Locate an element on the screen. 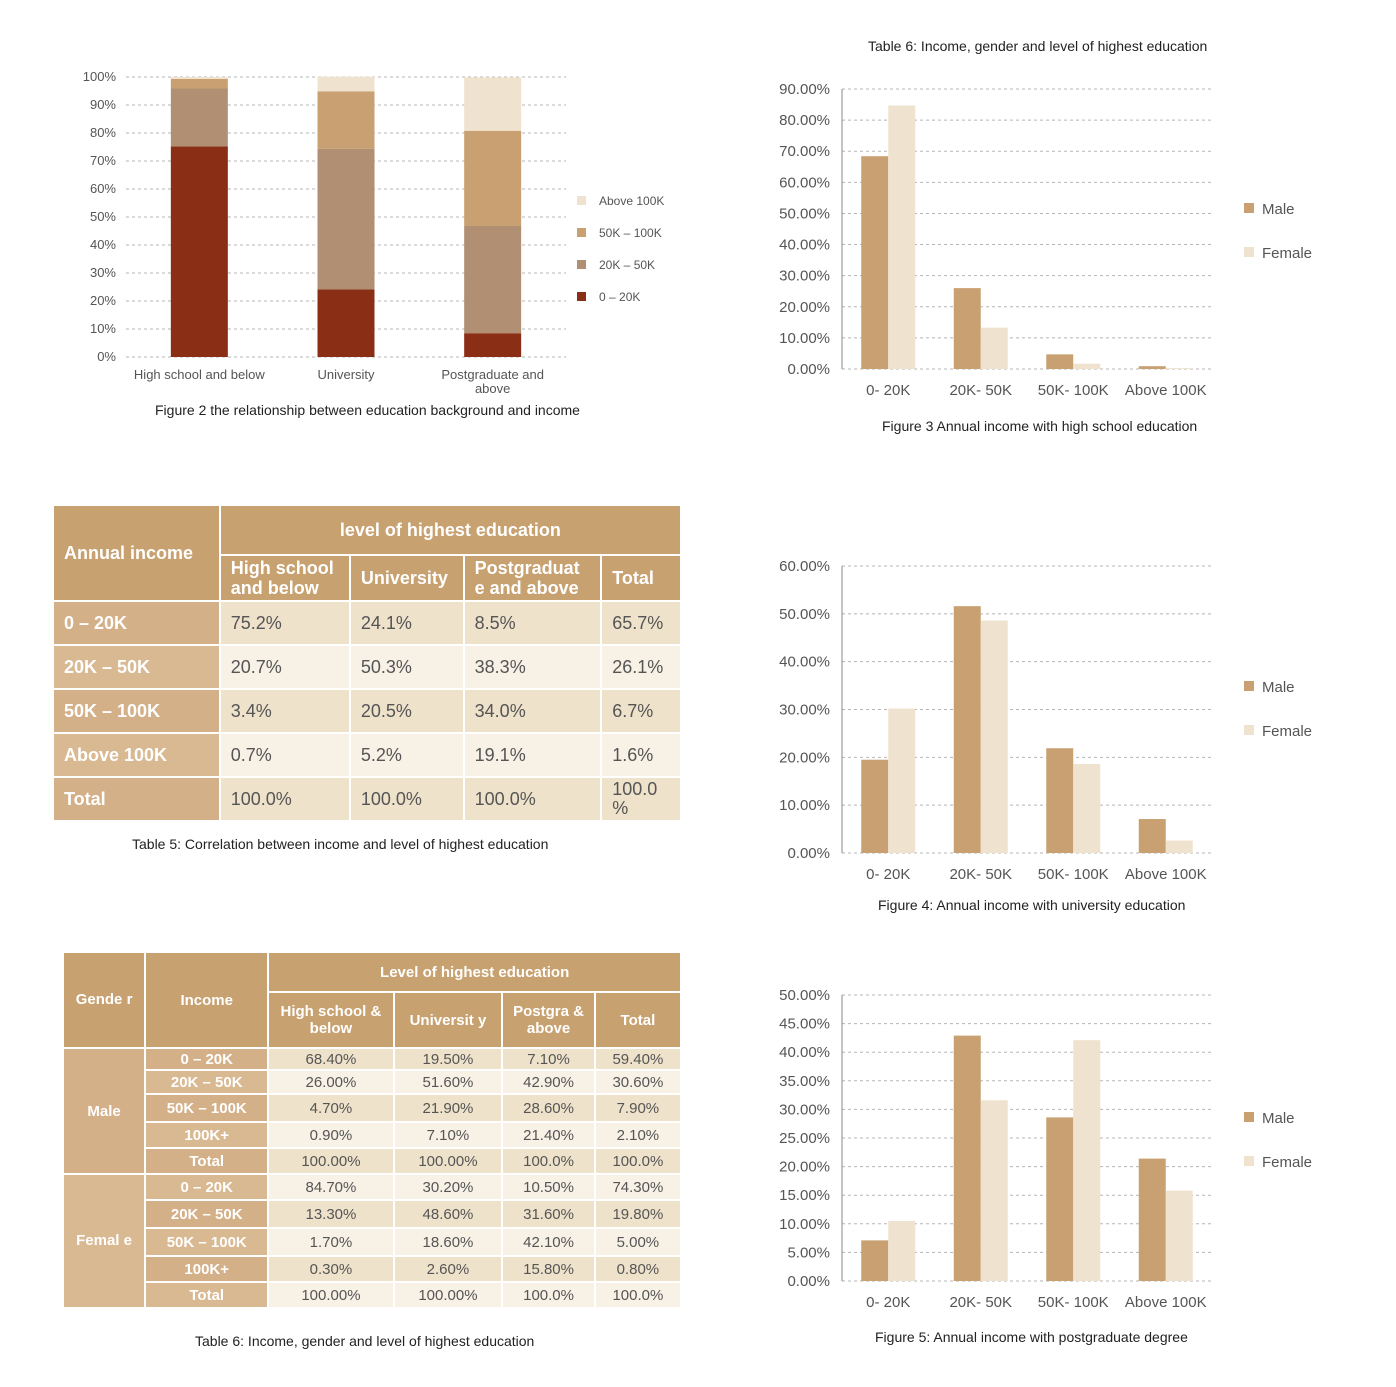 This screenshot has width=1396, height=1387. table-row: 100K+ 0.30% 2.60% 15.80% 0.80% is located at coordinates (373, 1269).